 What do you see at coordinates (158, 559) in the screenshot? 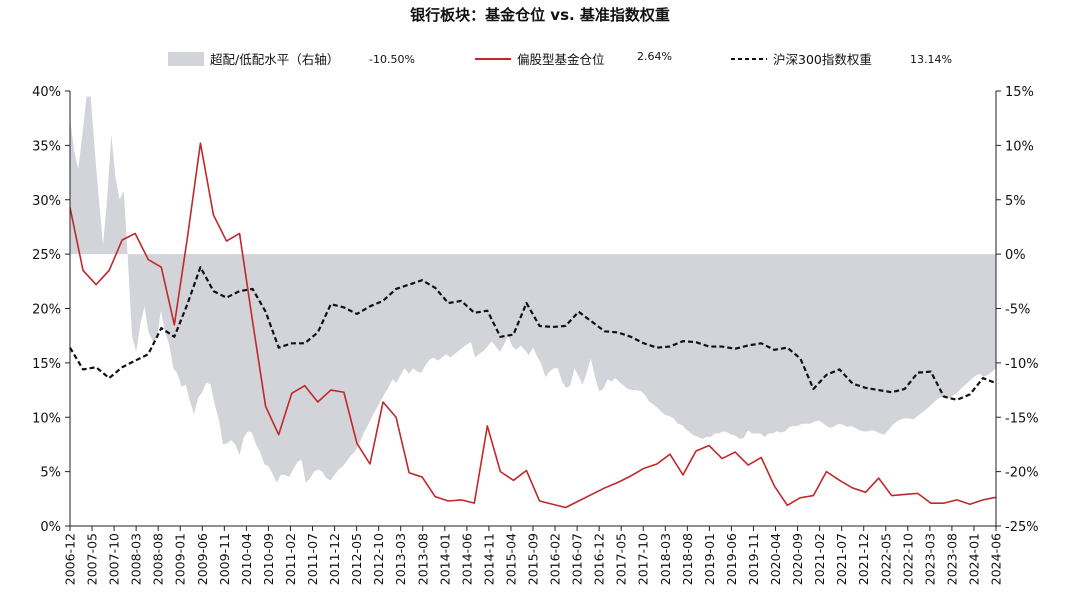
I see `x-tick-label: 2008-08` at bounding box center [158, 559].